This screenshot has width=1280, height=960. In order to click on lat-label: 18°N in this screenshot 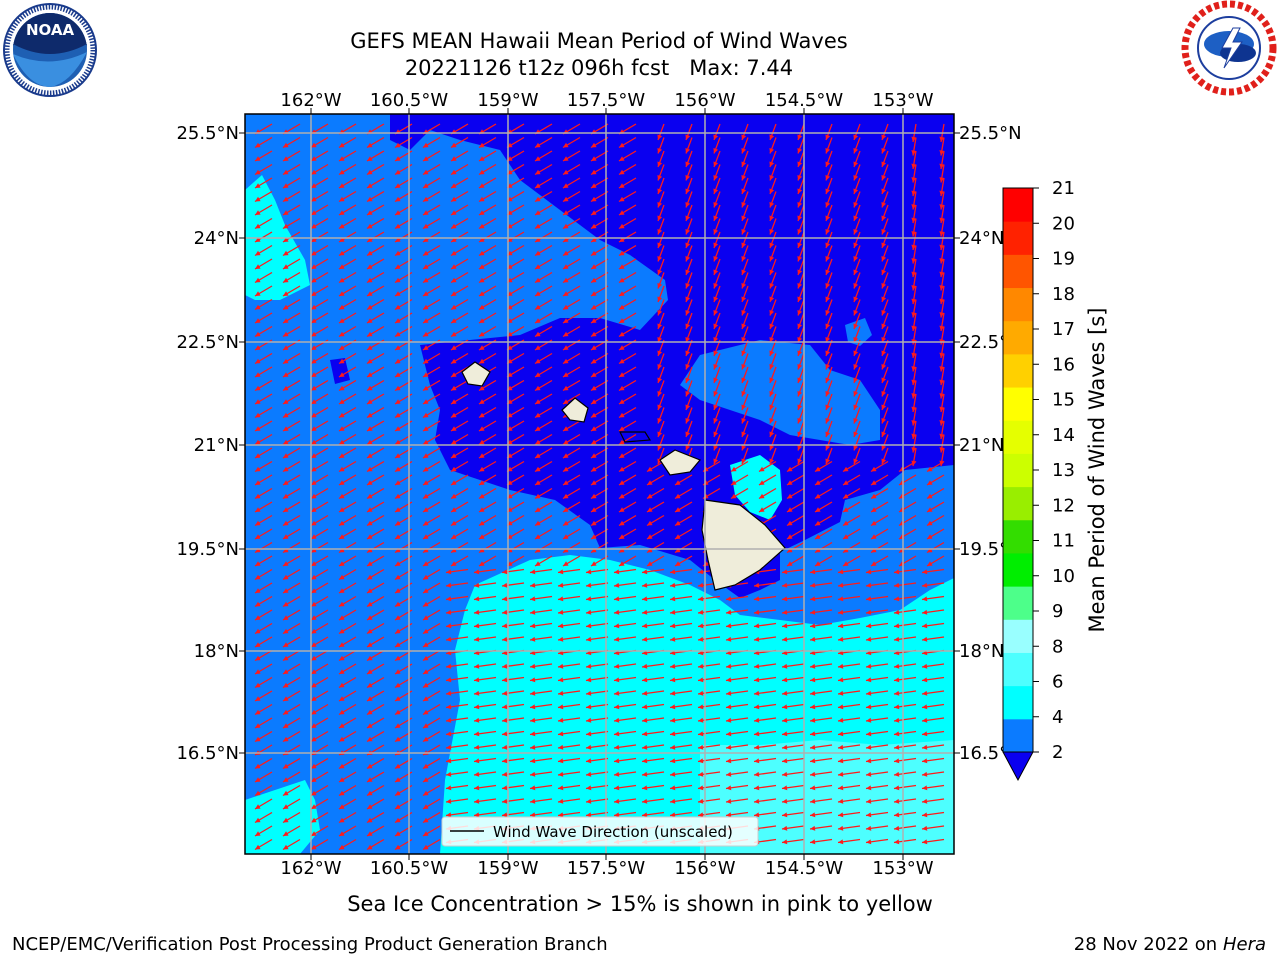, I will do `click(981, 651)`.